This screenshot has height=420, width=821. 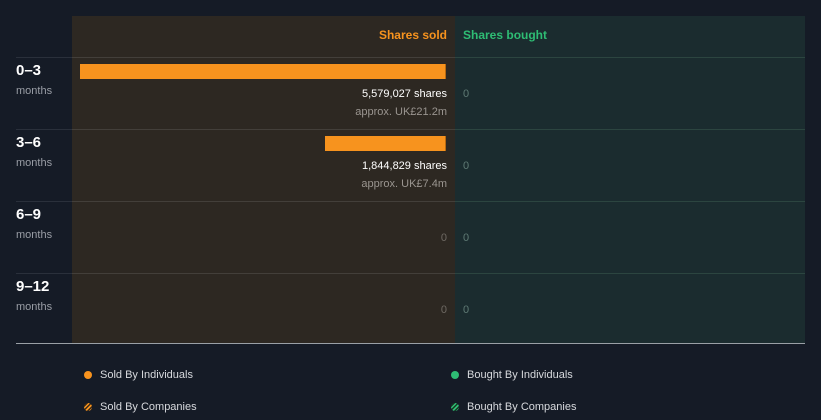 What do you see at coordinates (29, 70) in the screenshot?
I see `row-period: 0–3` at bounding box center [29, 70].